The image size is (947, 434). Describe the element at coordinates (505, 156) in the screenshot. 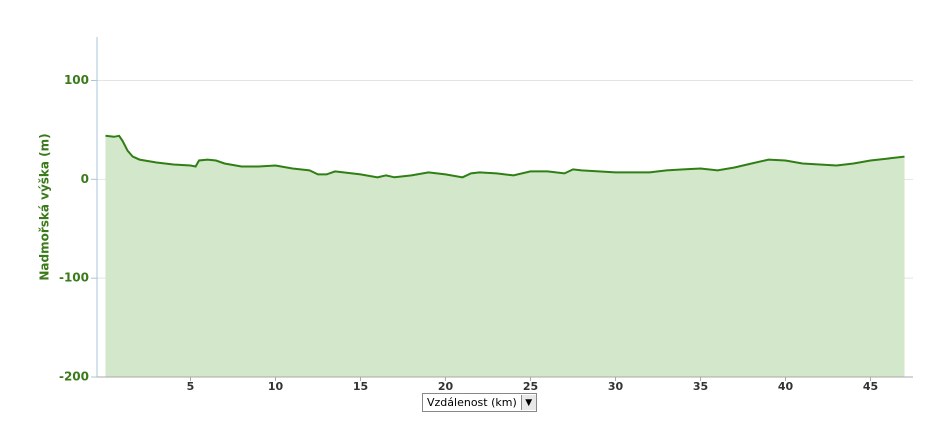

I see `elevation-line` at that location.